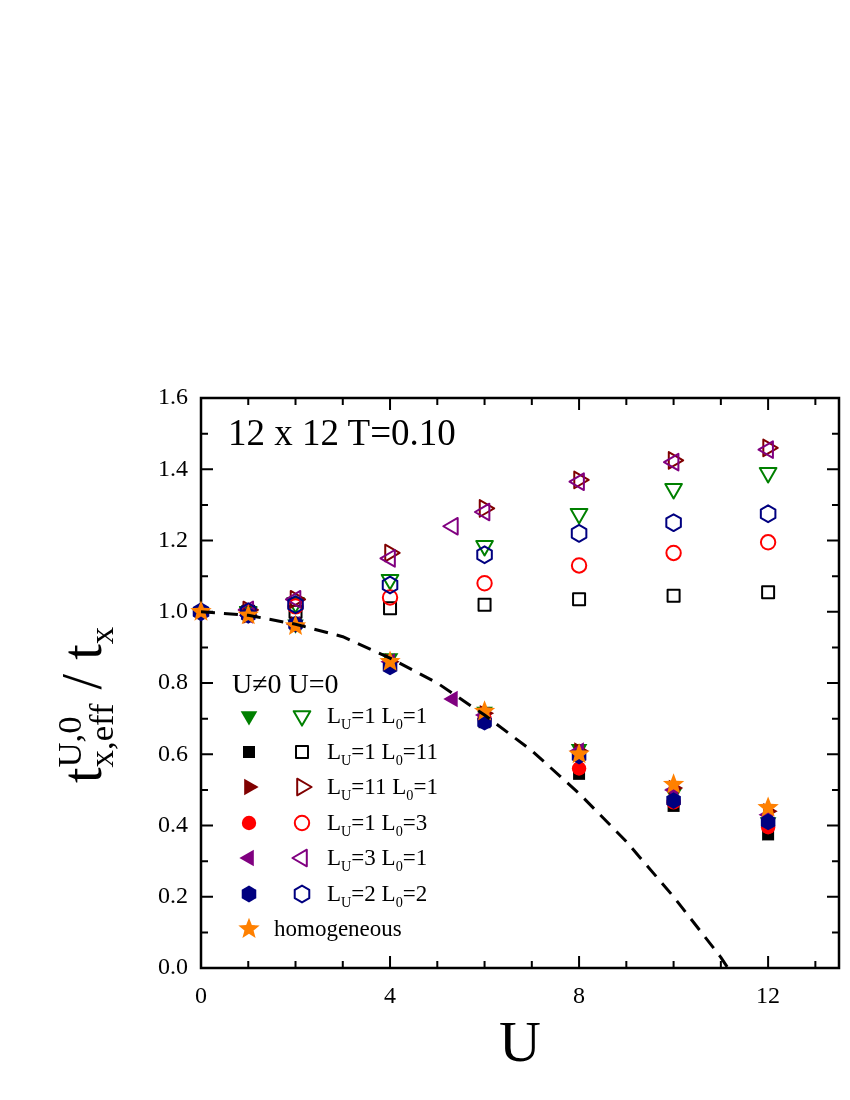  Describe the element at coordinates (173, 966) in the screenshot. I see `y-tick-label: 0.0` at that location.